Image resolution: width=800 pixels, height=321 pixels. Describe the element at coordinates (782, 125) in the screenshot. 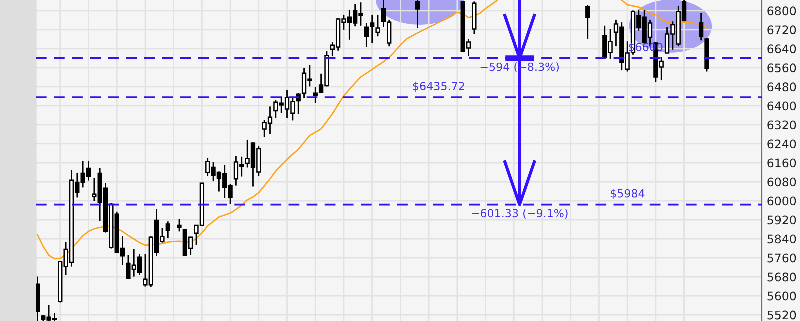

I see `y-tick-label: 6320` at that location.